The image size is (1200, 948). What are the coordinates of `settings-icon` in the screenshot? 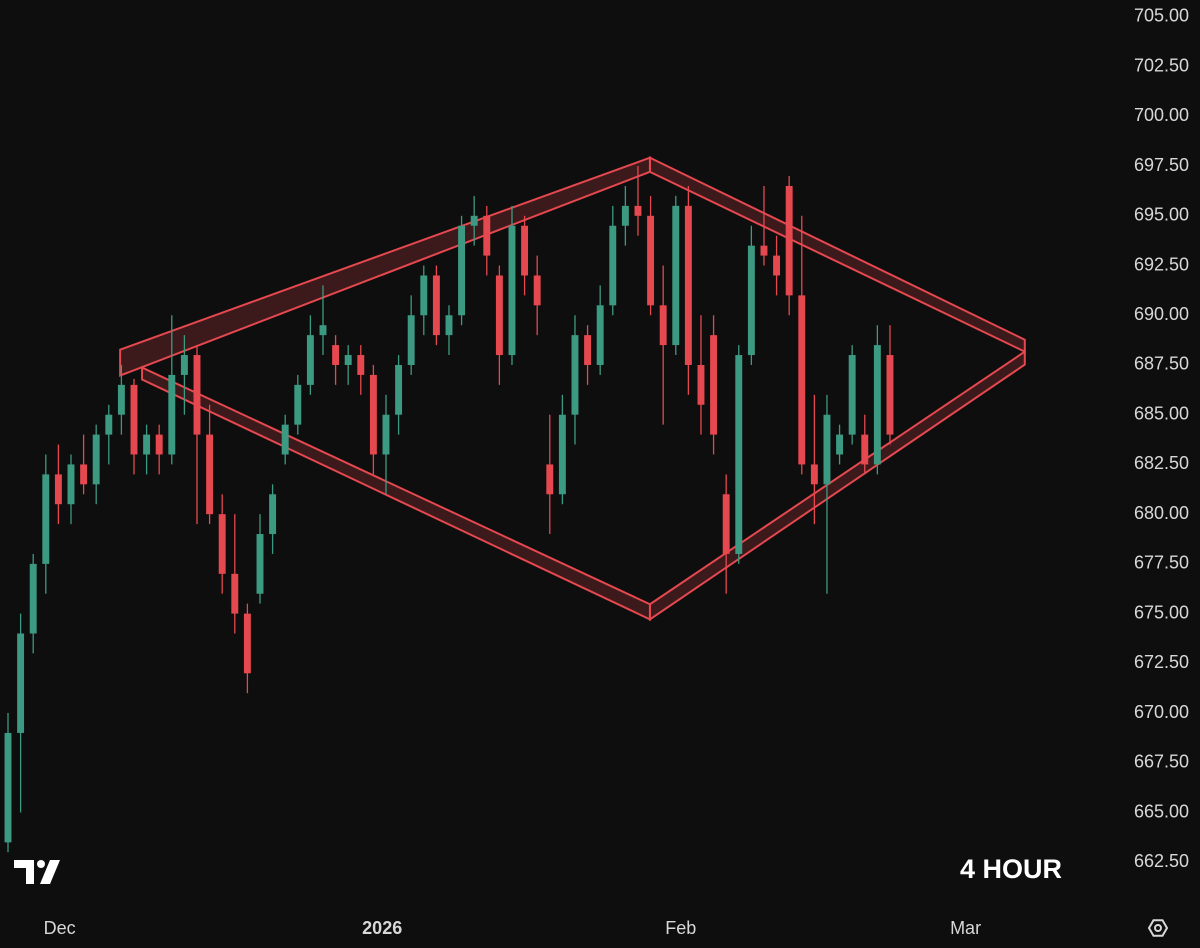 It's located at (1158, 928).